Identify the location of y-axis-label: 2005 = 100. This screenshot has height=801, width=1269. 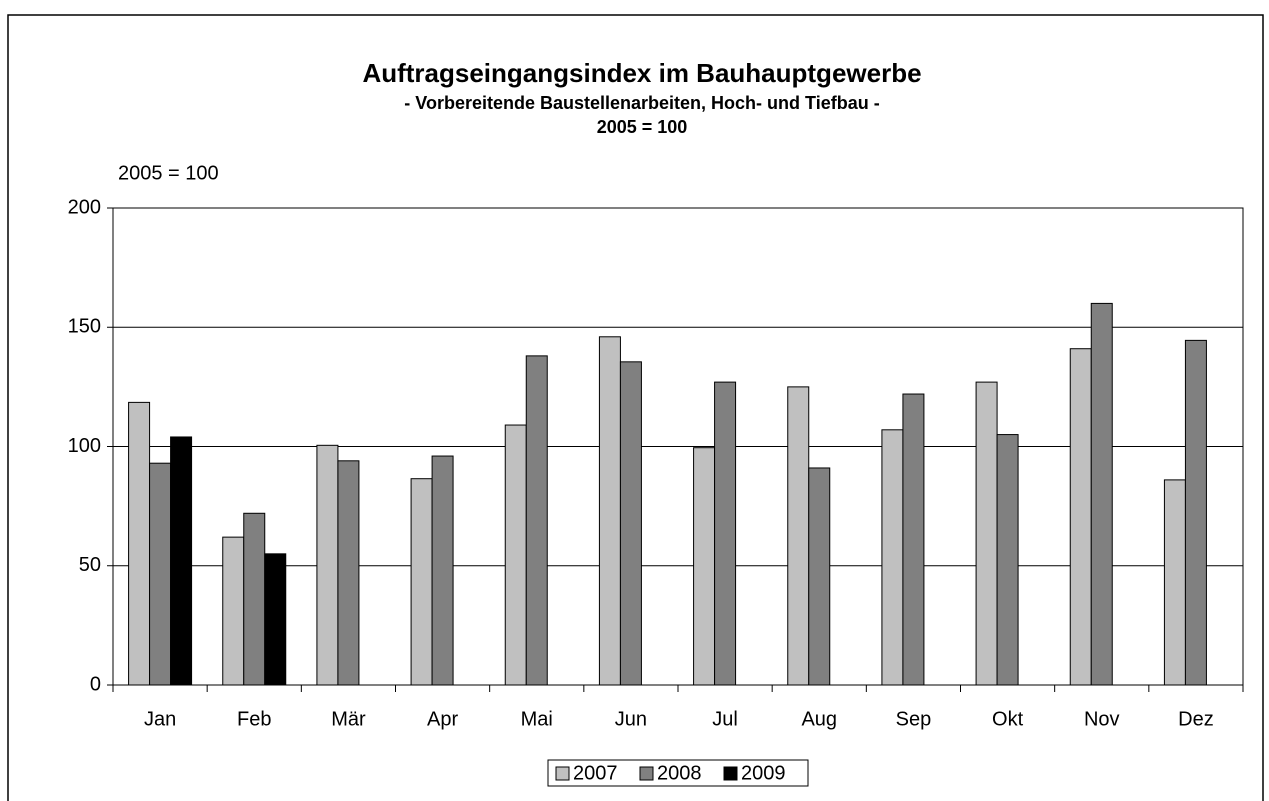
(168, 173).